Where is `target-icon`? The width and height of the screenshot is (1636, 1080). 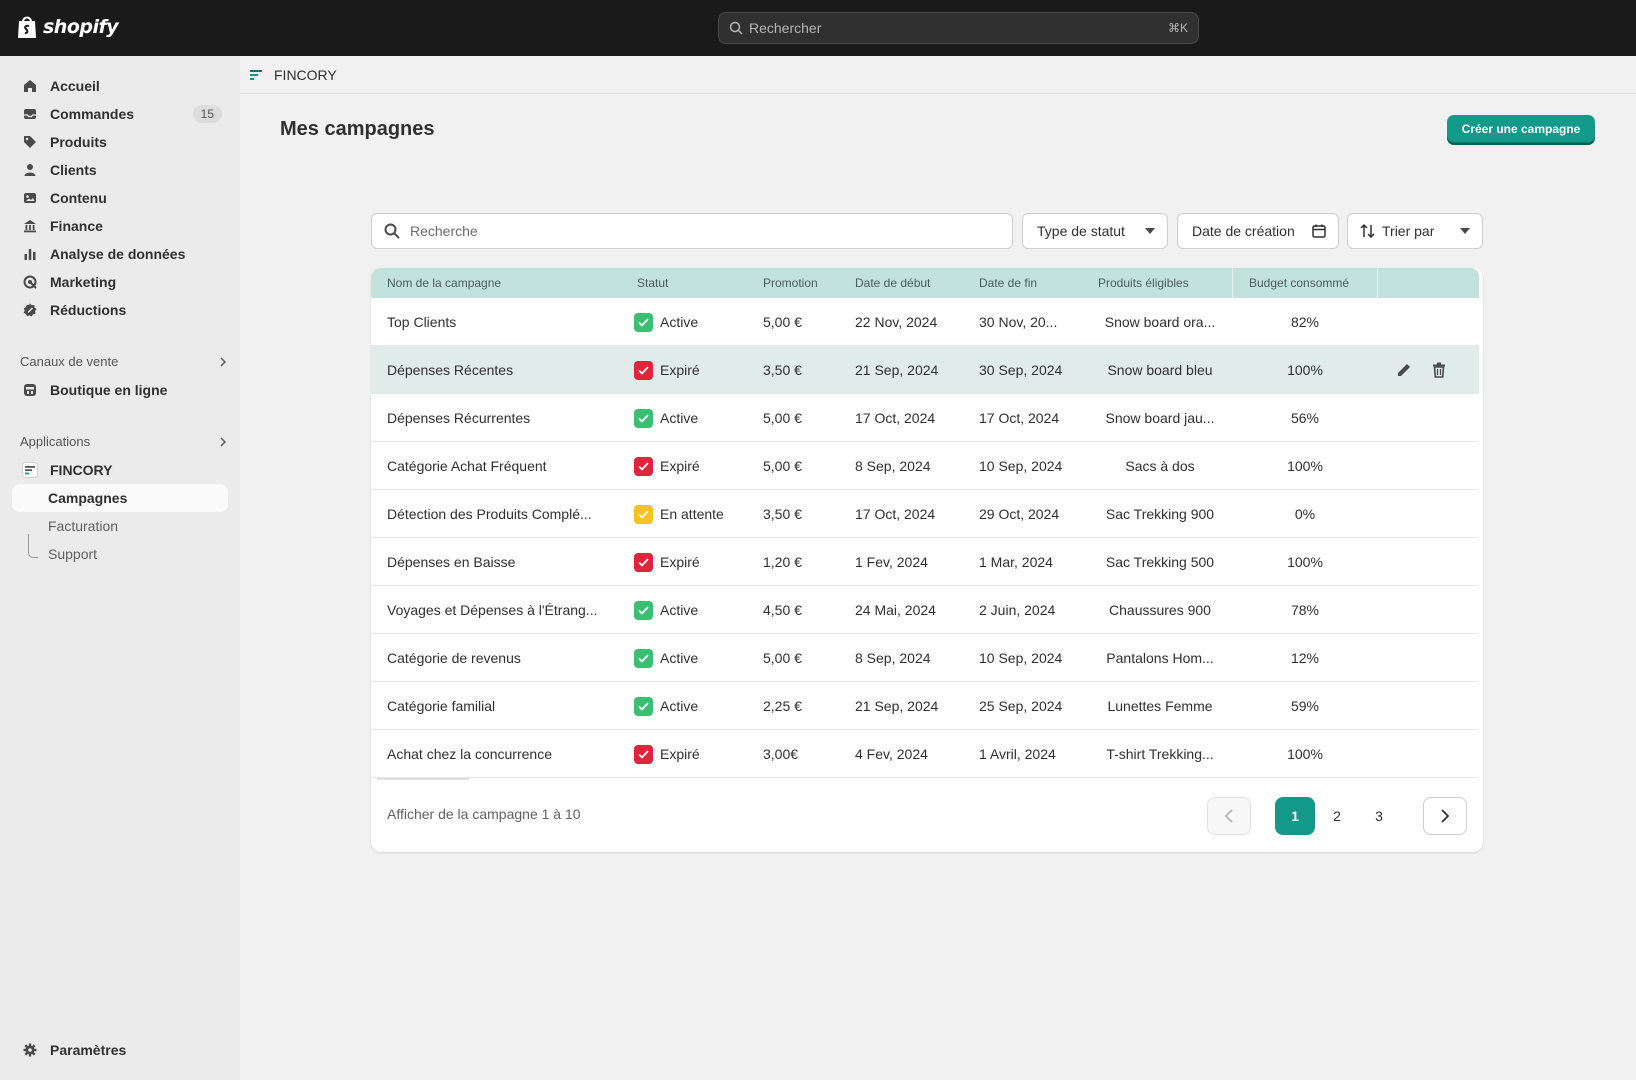
target-icon is located at coordinates (30, 282).